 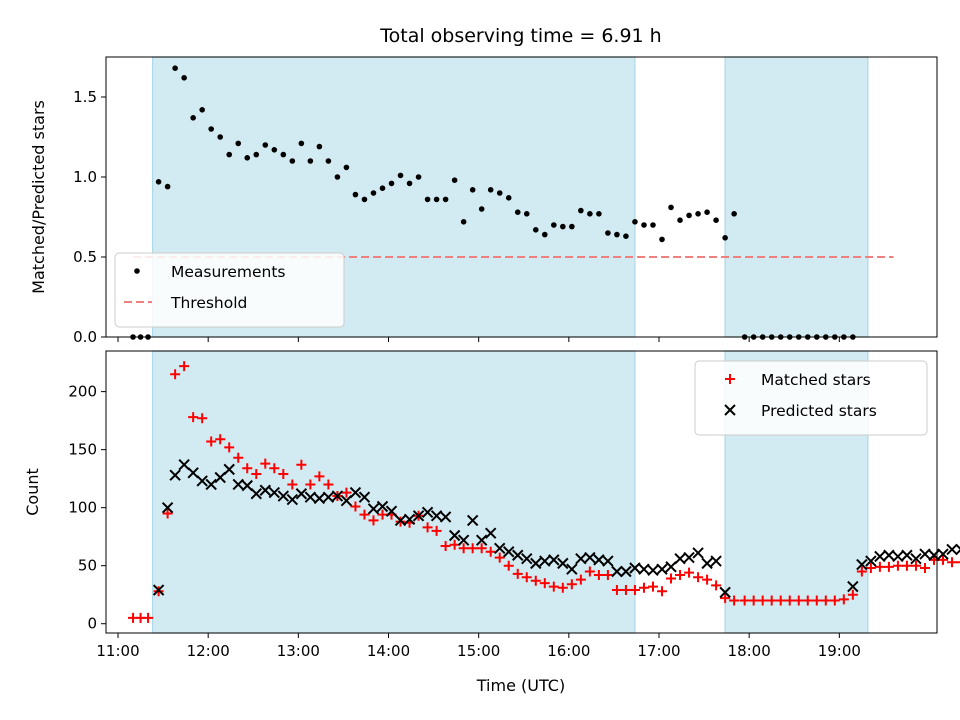 I want to click on ratio-y-tick-label: 1.5, so click(x=85, y=97).